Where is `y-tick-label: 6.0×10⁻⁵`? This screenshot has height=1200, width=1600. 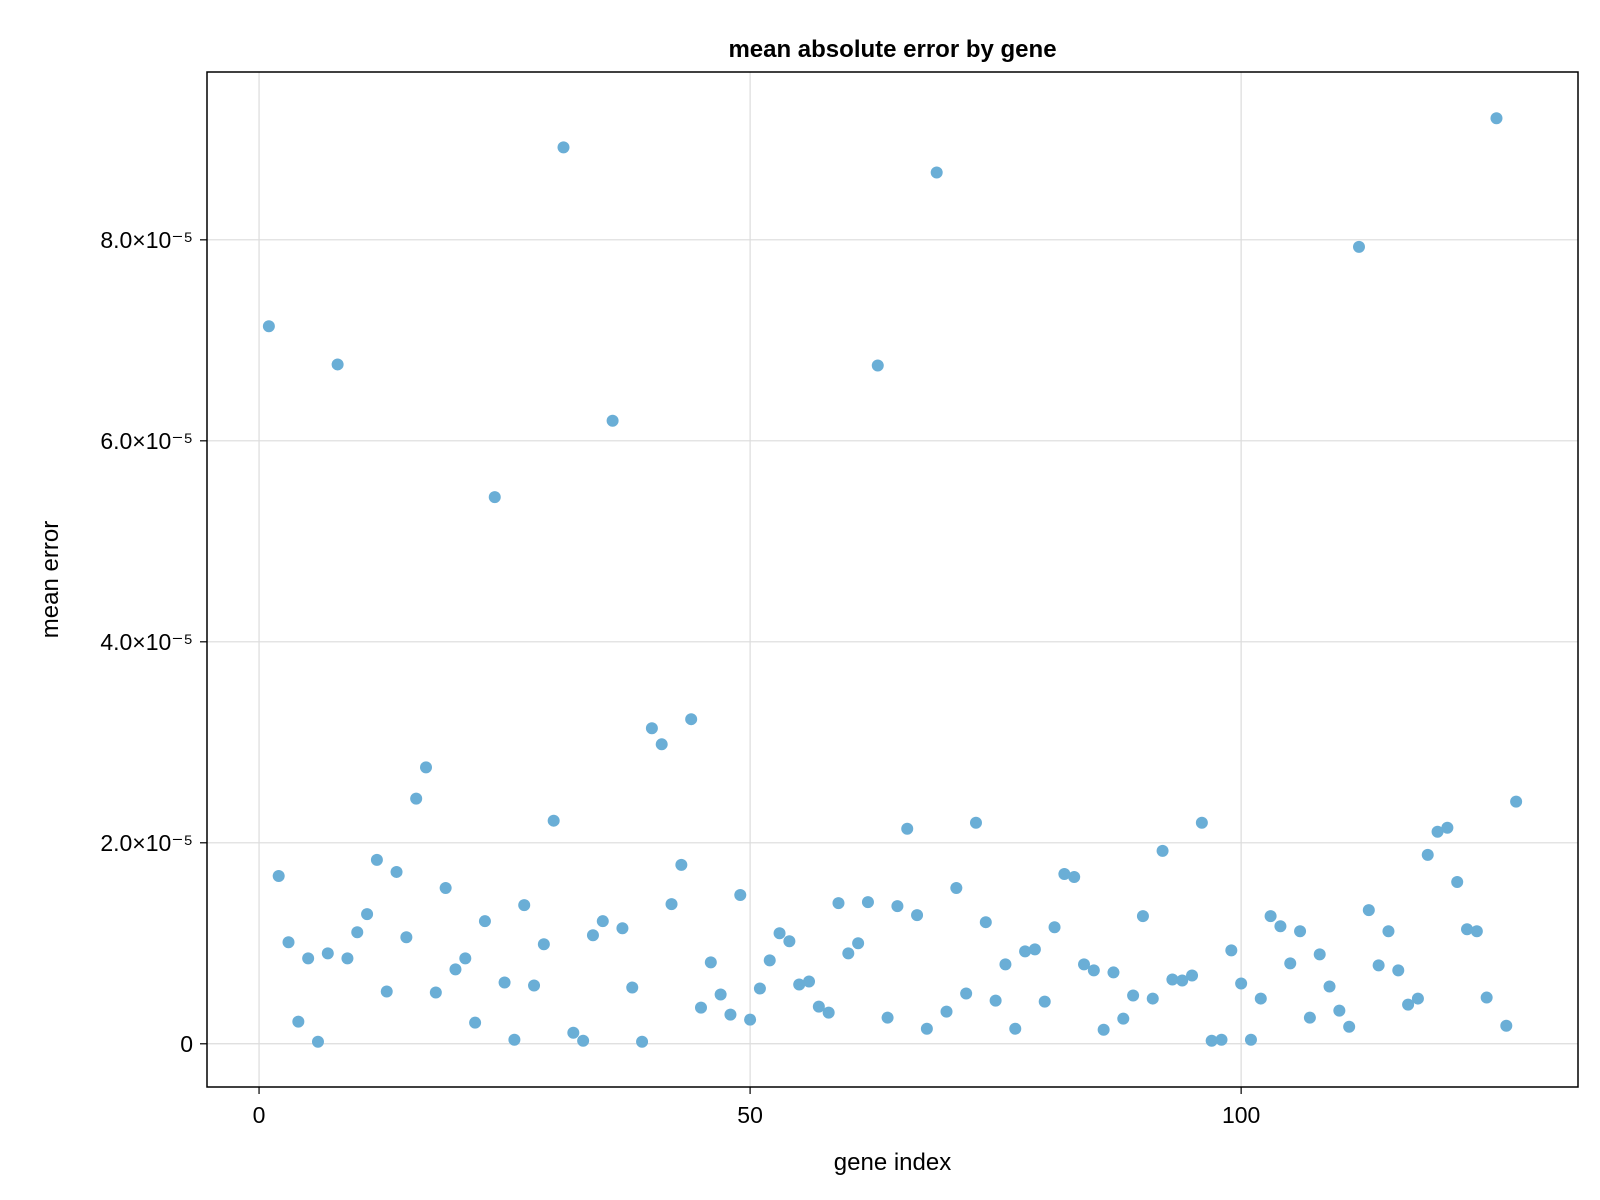 y-tick-label: 6.0×10⁻⁵ is located at coordinates (146, 441).